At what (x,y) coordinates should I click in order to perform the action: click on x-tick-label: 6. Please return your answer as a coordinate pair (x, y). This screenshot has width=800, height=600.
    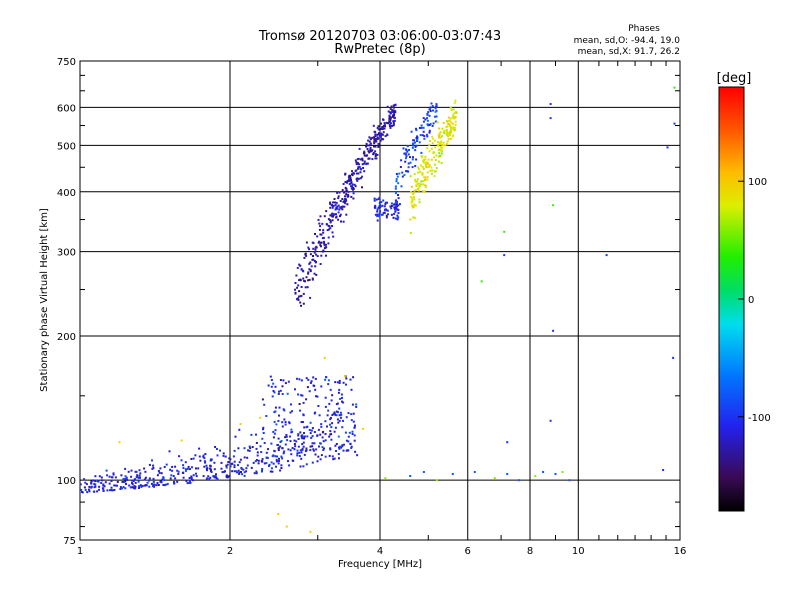
    Looking at the image, I should click on (468, 551).